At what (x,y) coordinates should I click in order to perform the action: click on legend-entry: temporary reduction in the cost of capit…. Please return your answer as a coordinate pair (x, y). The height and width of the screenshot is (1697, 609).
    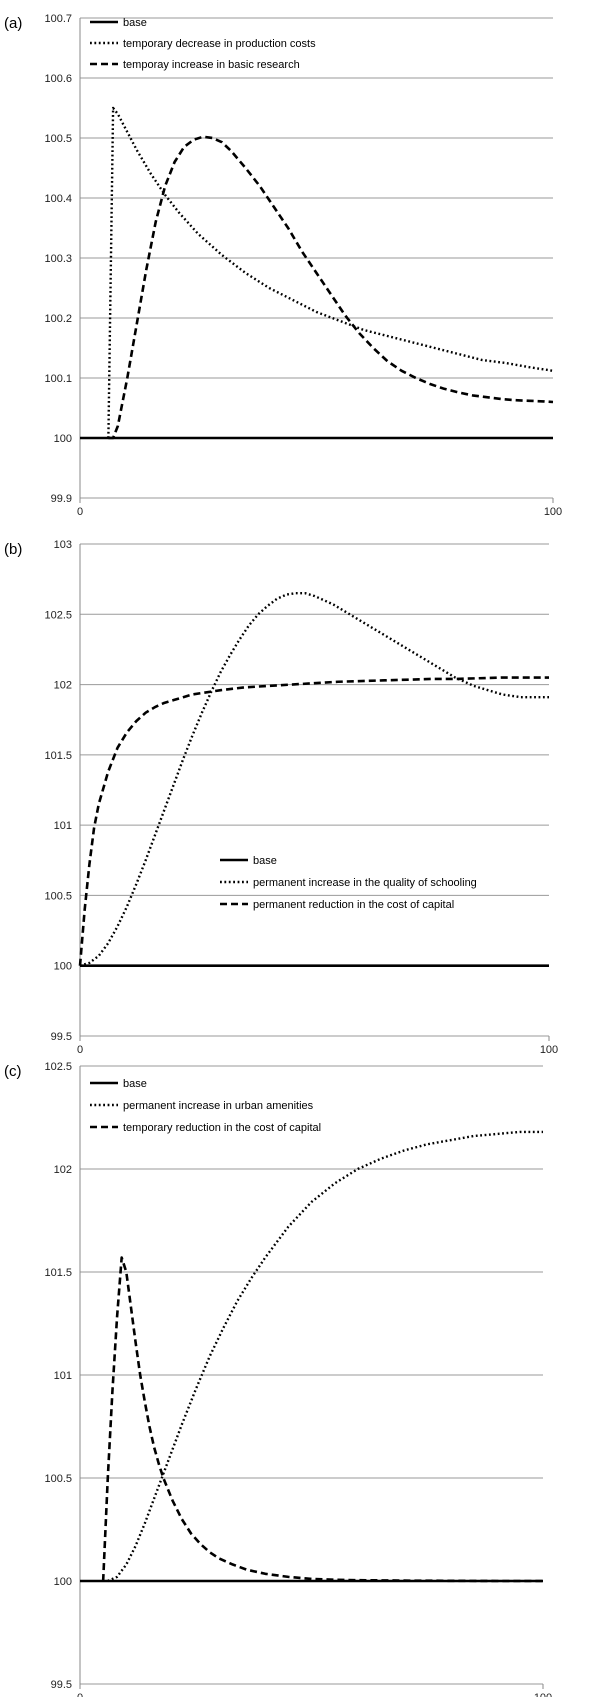
    Looking at the image, I should click on (222, 1128).